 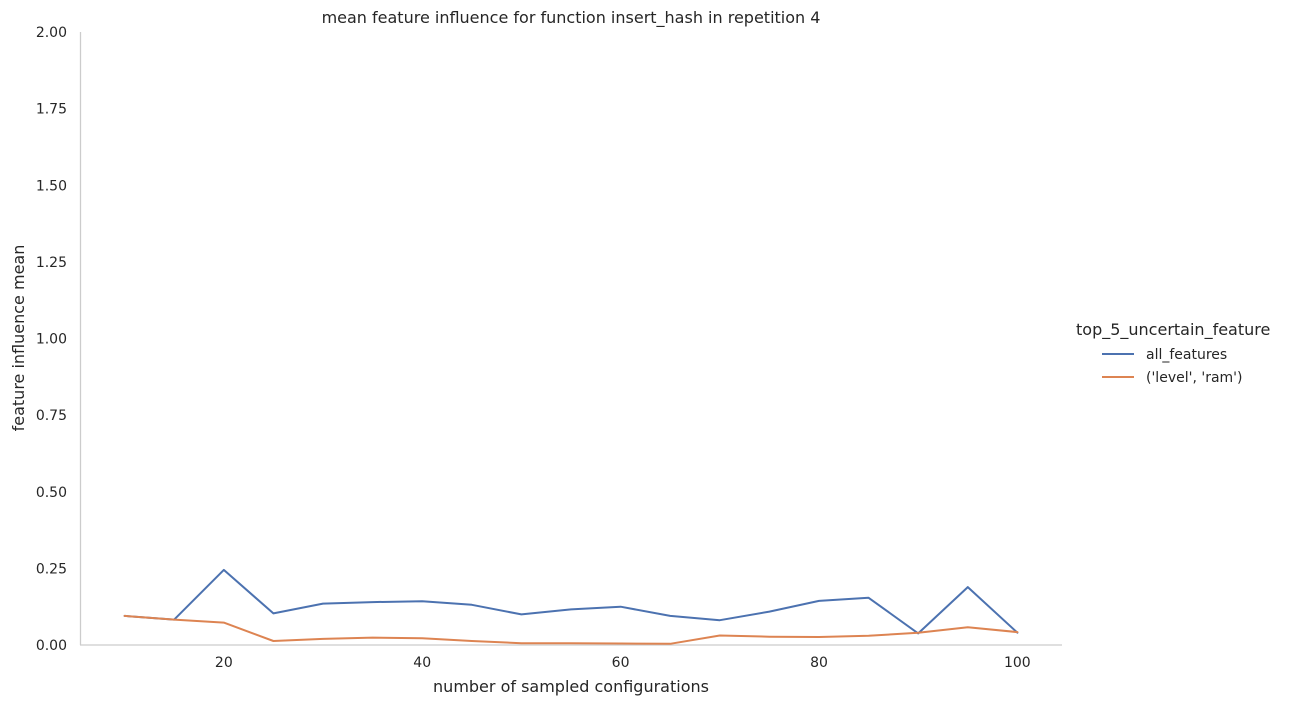 I want to click on x-tick-labels: 20 40 60 80 100, so click(x=623, y=663).